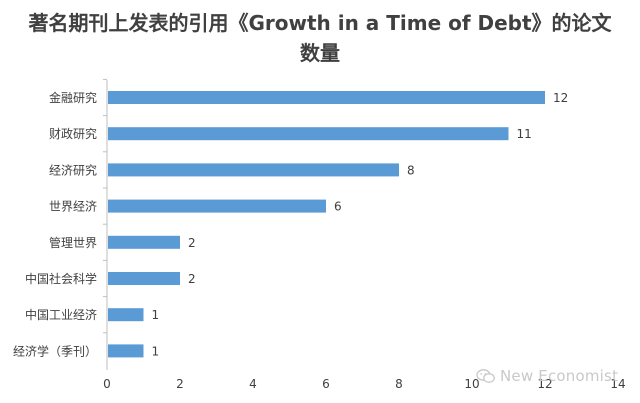 The image size is (640, 403). I want to click on x-tick-label: 6, so click(326, 384).